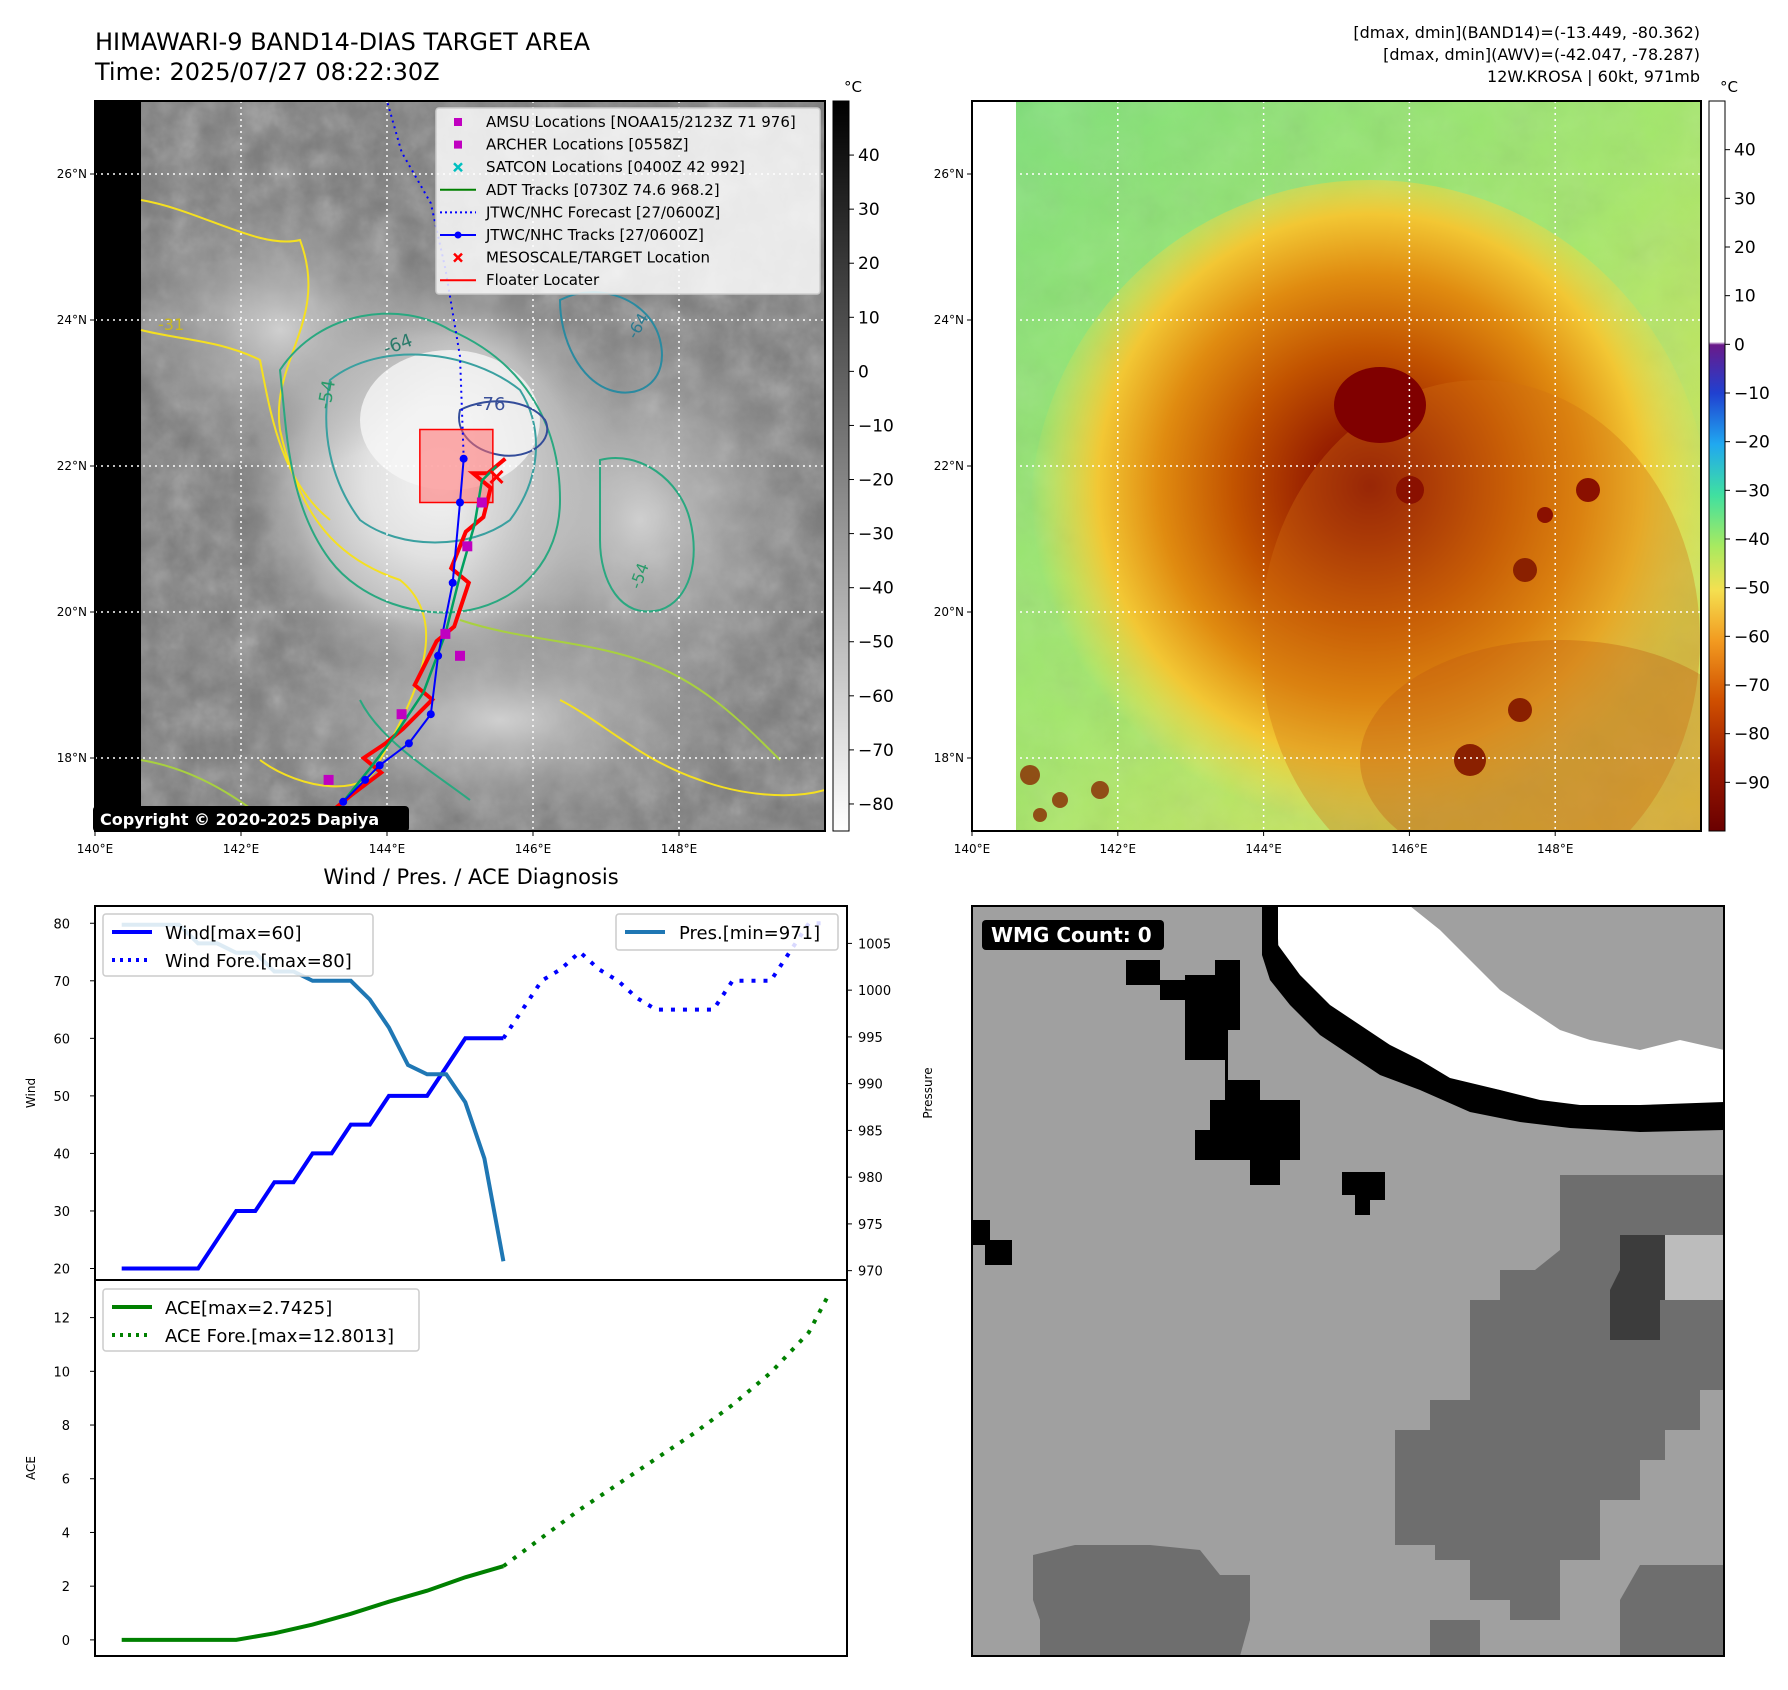  I want to click on wind-tick-4: 60, so click(61, 1039).